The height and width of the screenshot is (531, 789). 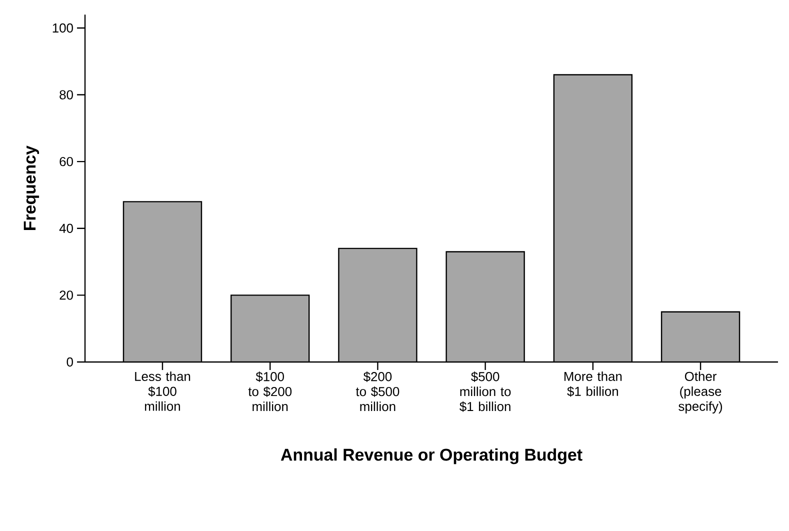 What do you see at coordinates (485, 392) in the screenshot?
I see `x-tick-label: $500 million to $1 billion` at bounding box center [485, 392].